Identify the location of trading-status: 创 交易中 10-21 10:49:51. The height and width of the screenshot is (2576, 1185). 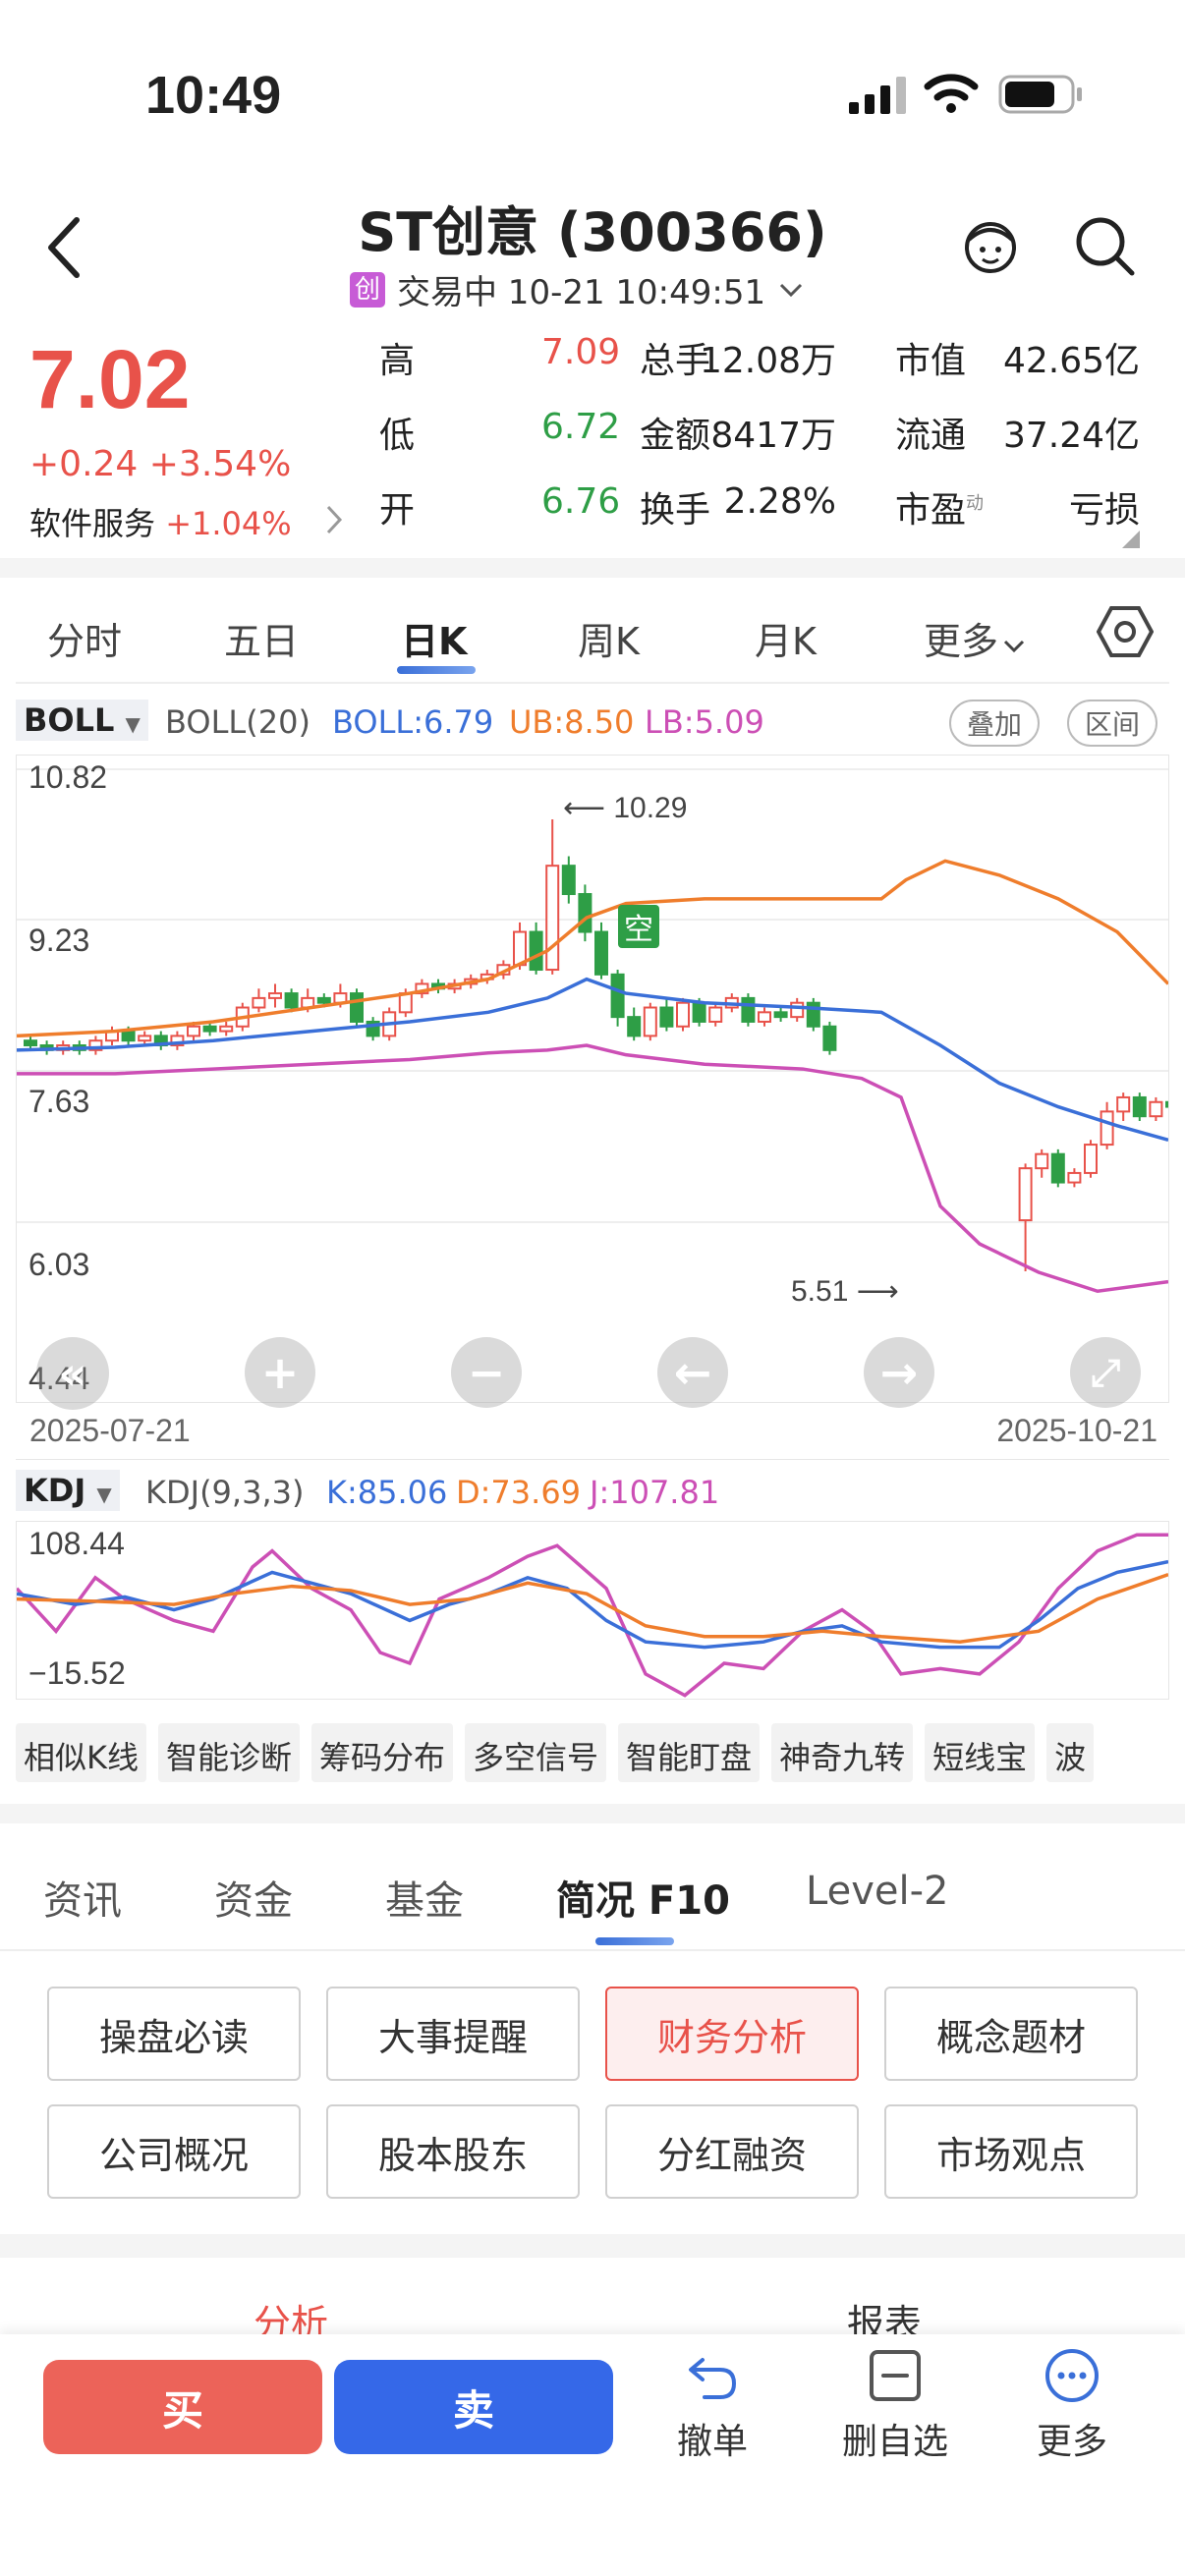
(577, 289).